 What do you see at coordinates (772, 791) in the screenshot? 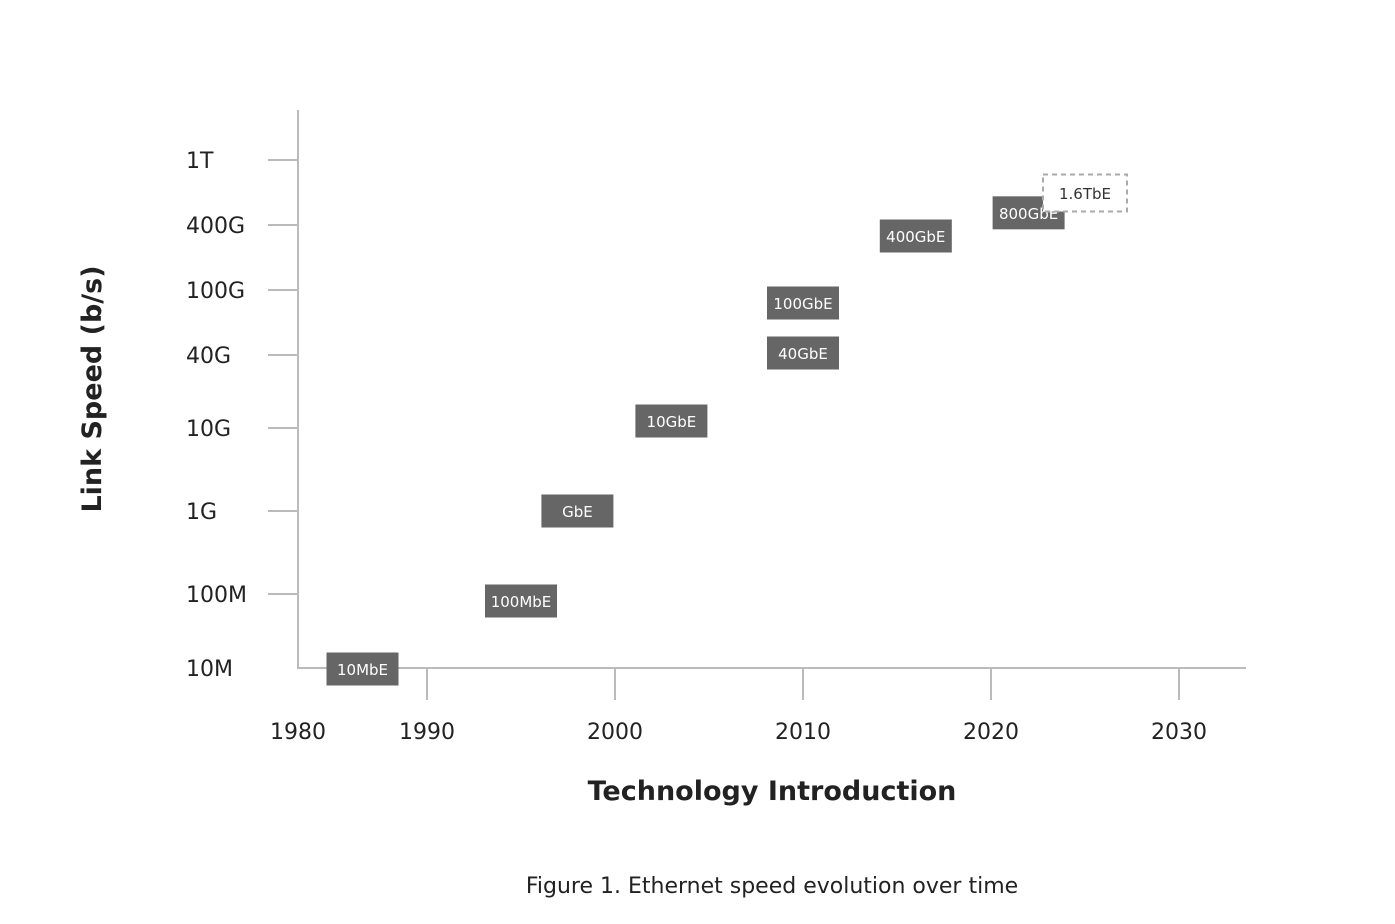
I see `x-axis-title: Technology Introduction` at bounding box center [772, 791].